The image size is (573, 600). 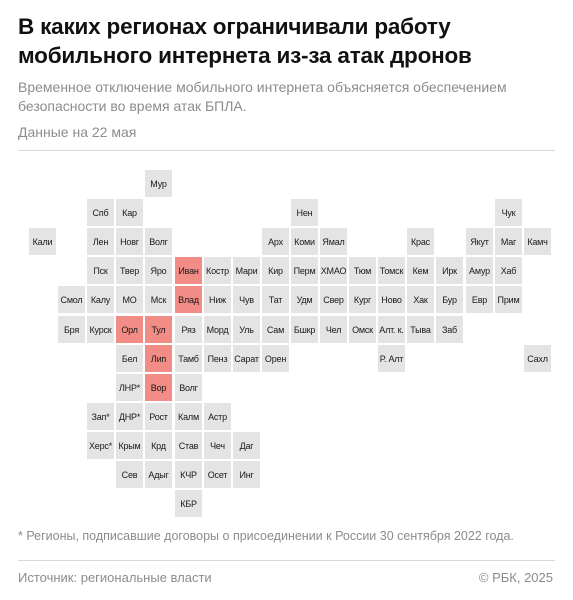 I want to click on region-tile: Рост, so click(x=158, y=416).